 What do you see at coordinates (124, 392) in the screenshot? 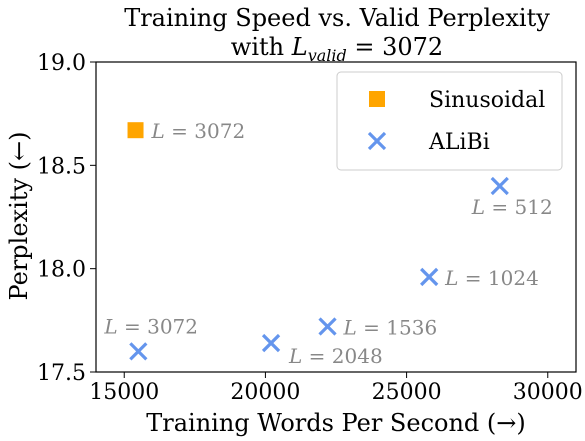
I see `x-tick-label: 15000` at bounding box center [124, 392].